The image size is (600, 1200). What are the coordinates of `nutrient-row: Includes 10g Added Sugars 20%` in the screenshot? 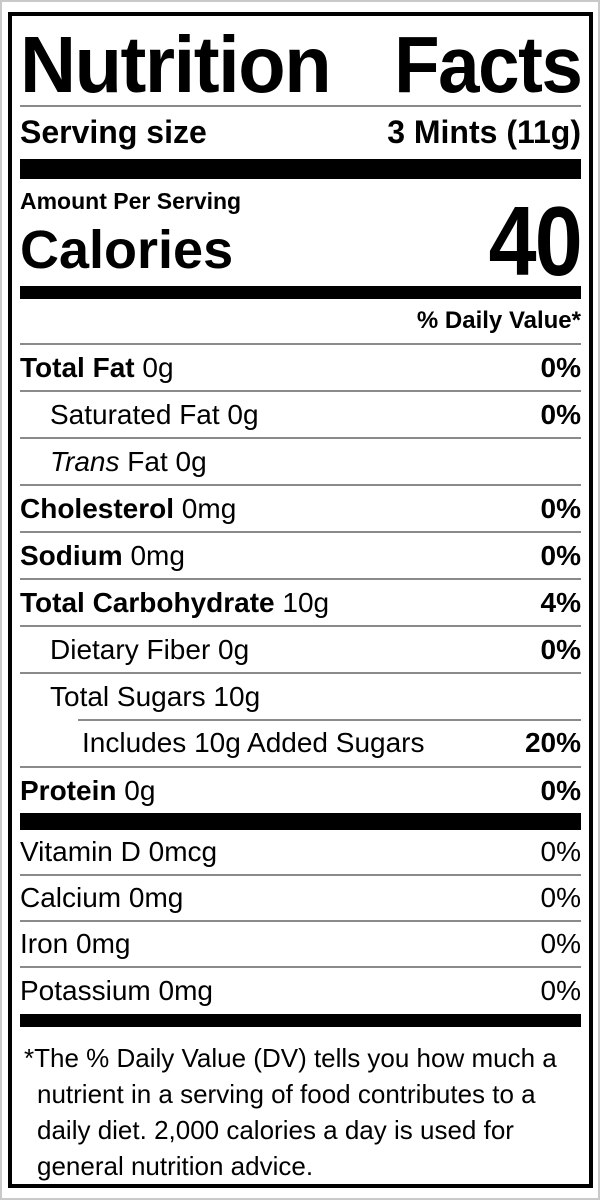 It's located at (300, 742).